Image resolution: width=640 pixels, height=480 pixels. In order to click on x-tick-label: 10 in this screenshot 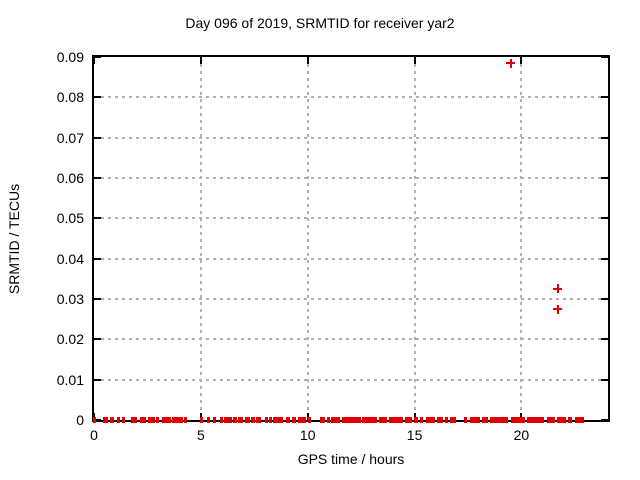, I will do `click(307, 435)`.